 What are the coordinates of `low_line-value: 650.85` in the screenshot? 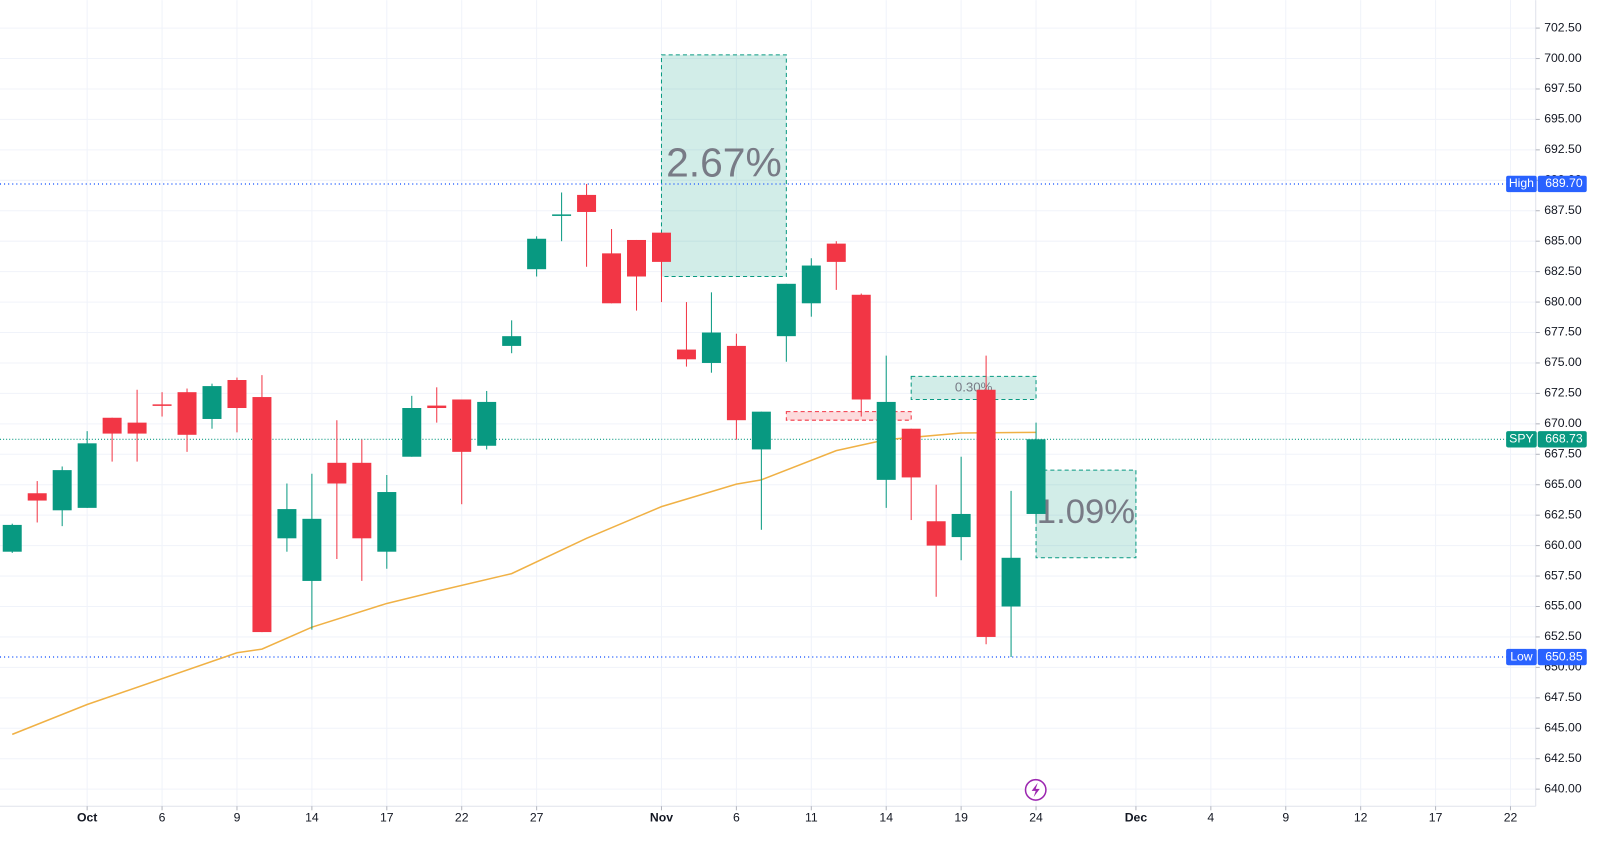 It's located at (1564, 656).